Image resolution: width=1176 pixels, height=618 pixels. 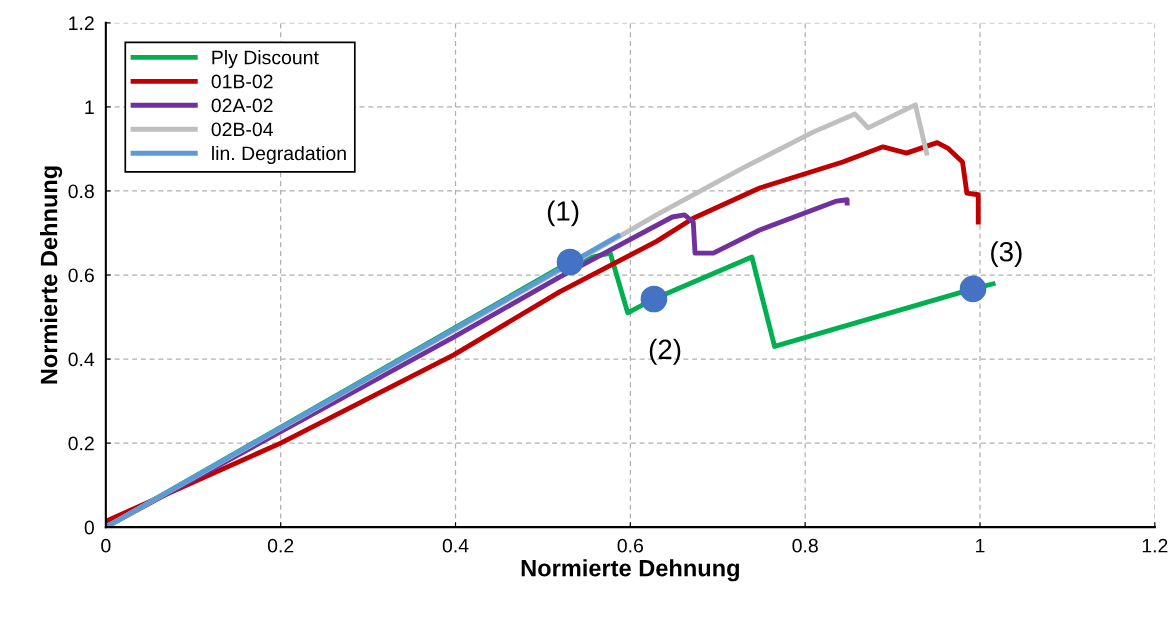 What do you see at coordinates (630, 545) in the screenshot?
I see `x-tick-label: 0.6` at bounding box center [630, 545].